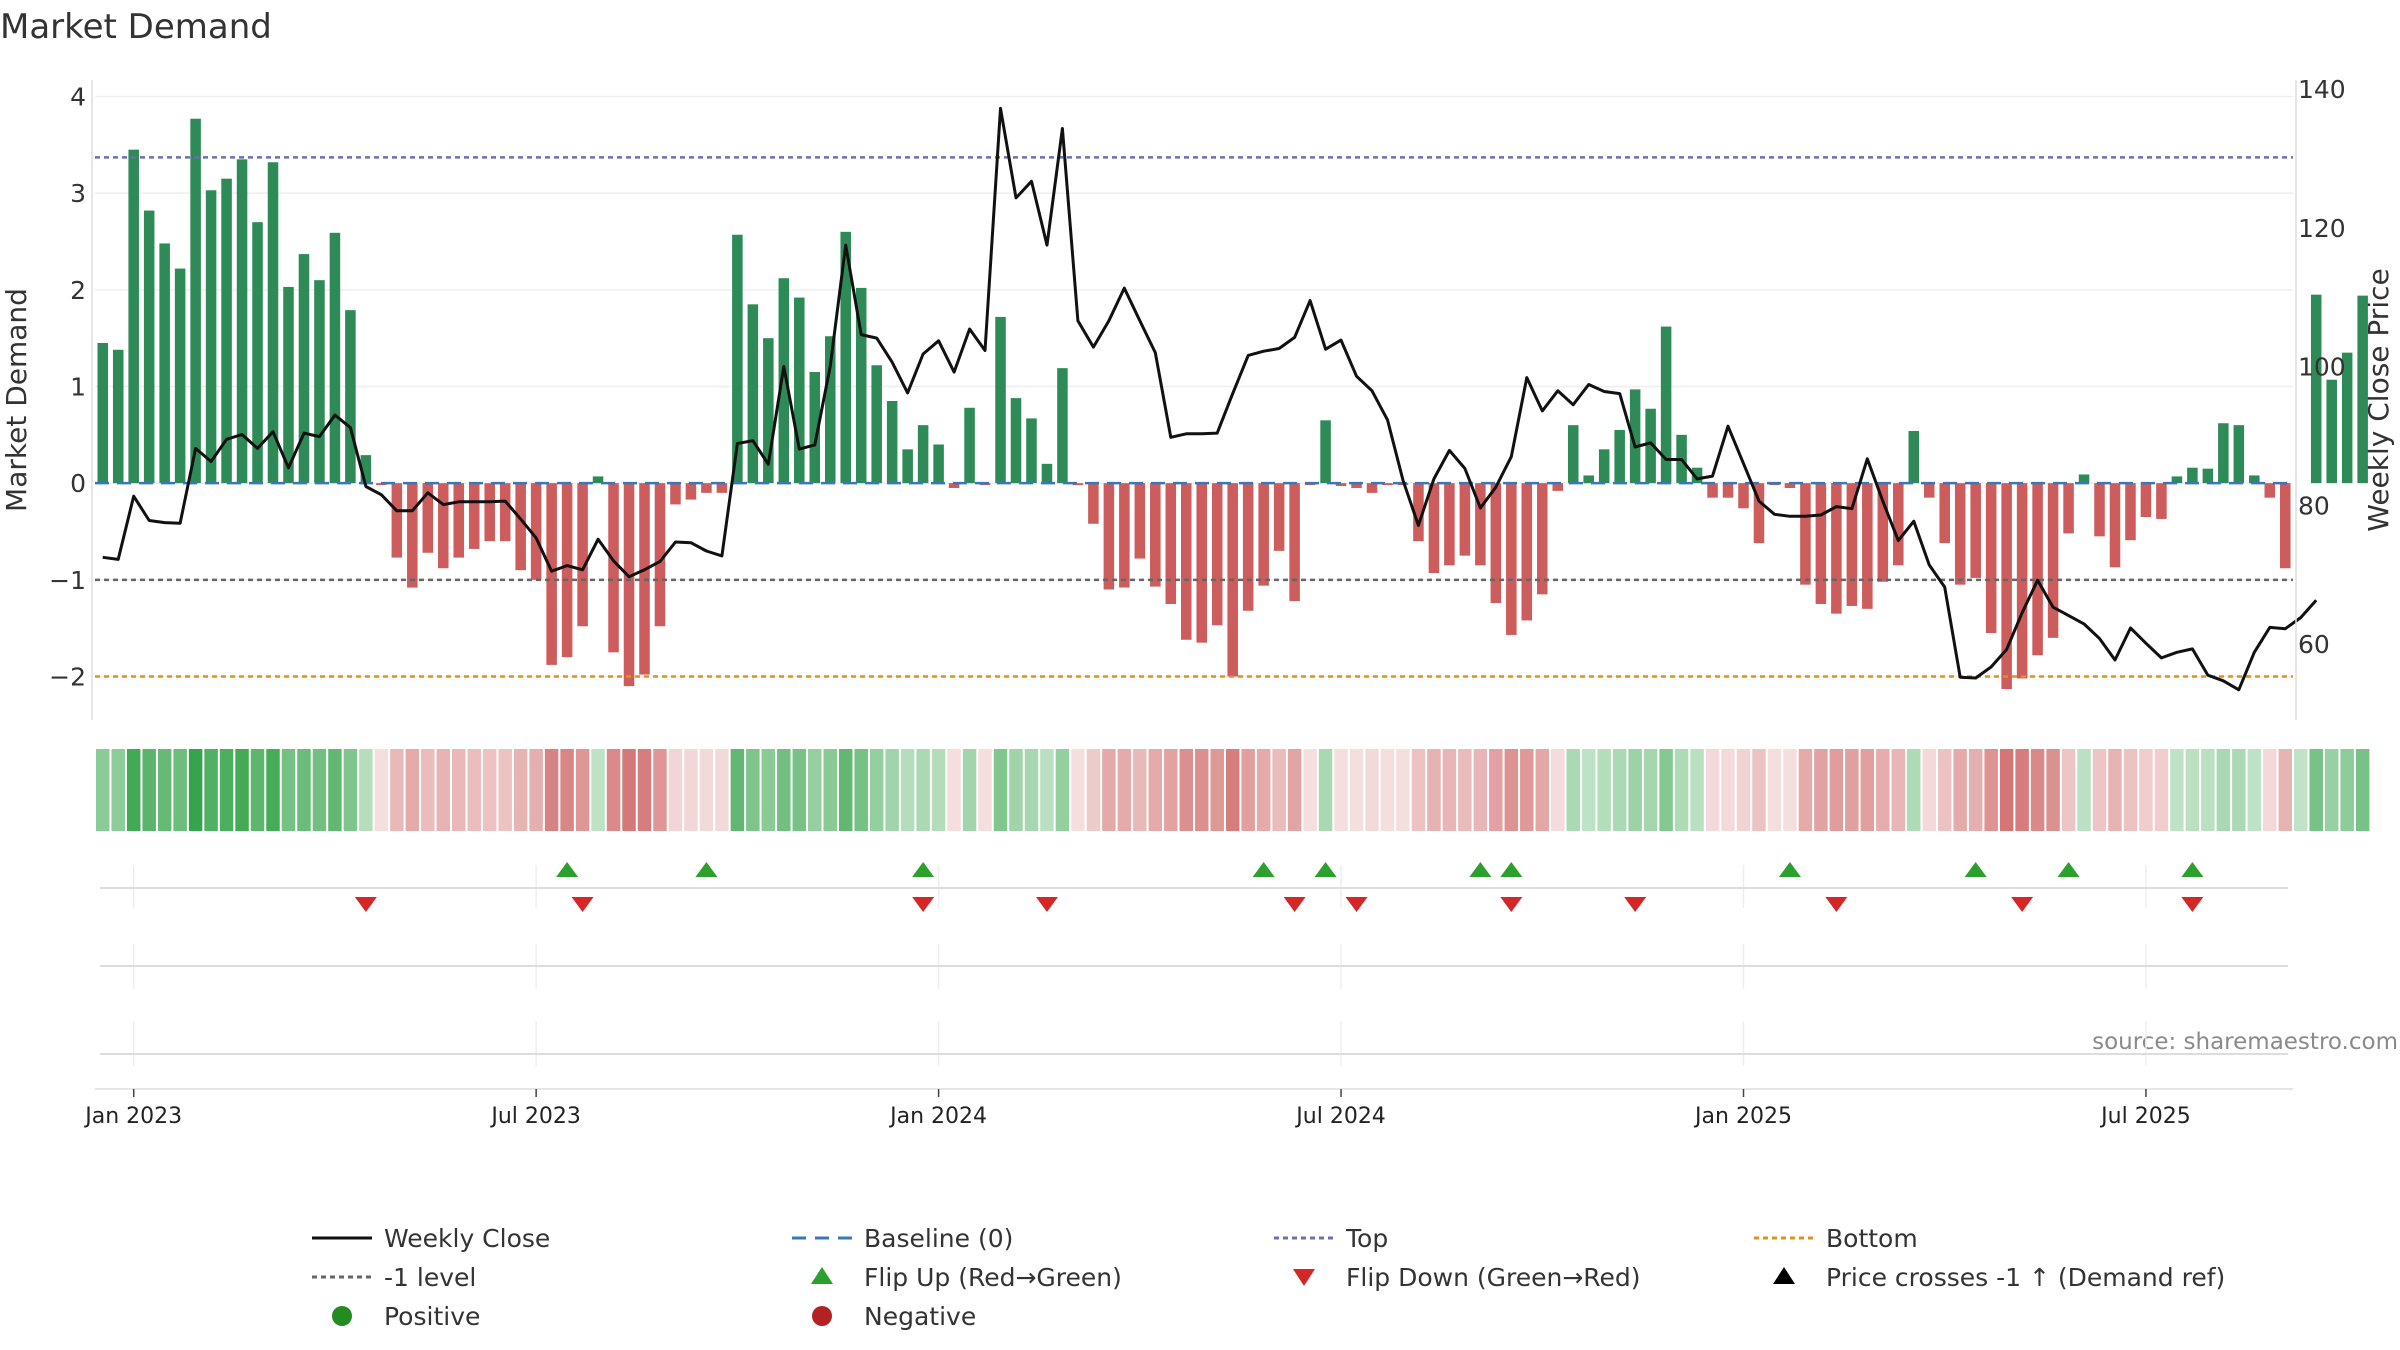 The width and height of the screenshot is (2400, 1350). What do you see at coordinates (822, 1316) in the screenshot?
I see `legend-circle-icon` at bounding box center [822, 1316].